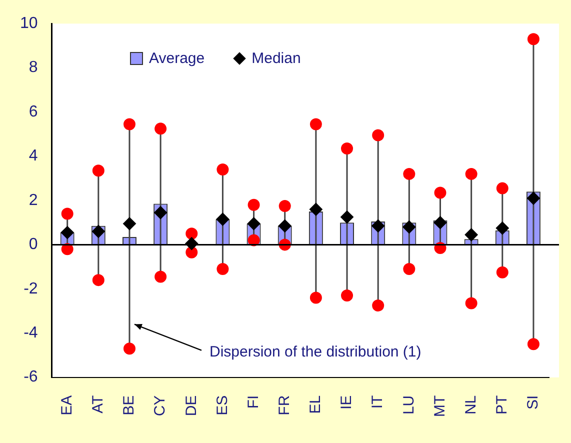 This screenshot has height=443, width=571. What do you see at coordinates (160, 405) in the screenshot?
I see `x-tick-label: CY` at bounding box center [160, 405].